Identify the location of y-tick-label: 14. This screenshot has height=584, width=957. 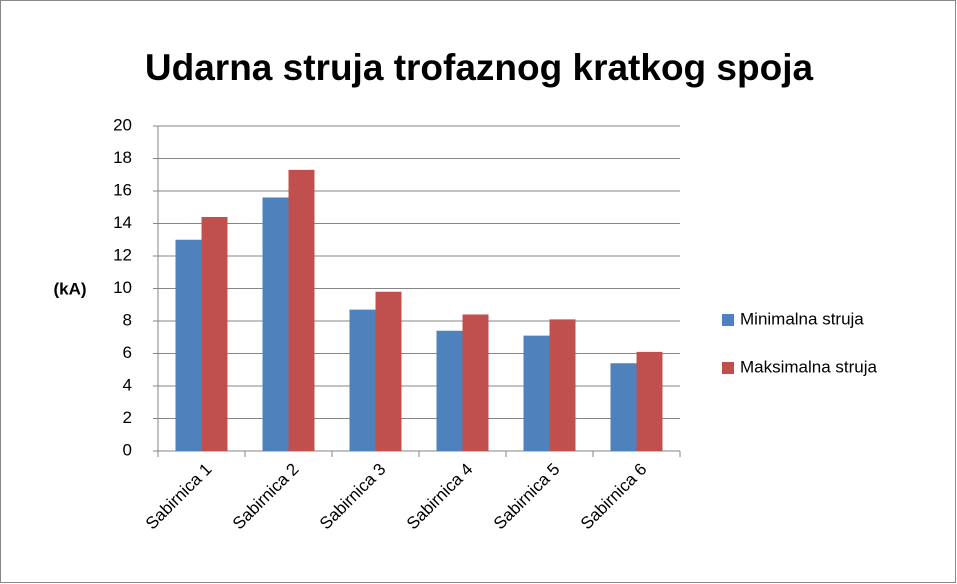
(122, 222).